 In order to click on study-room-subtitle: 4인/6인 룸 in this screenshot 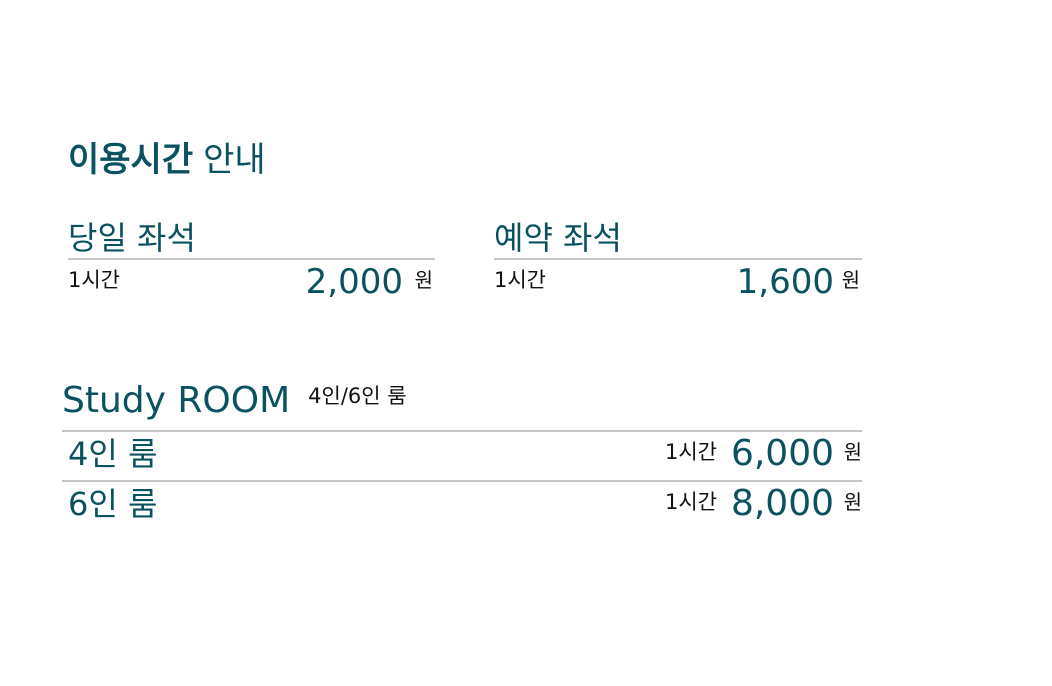, I will do `click(357, 396)`.